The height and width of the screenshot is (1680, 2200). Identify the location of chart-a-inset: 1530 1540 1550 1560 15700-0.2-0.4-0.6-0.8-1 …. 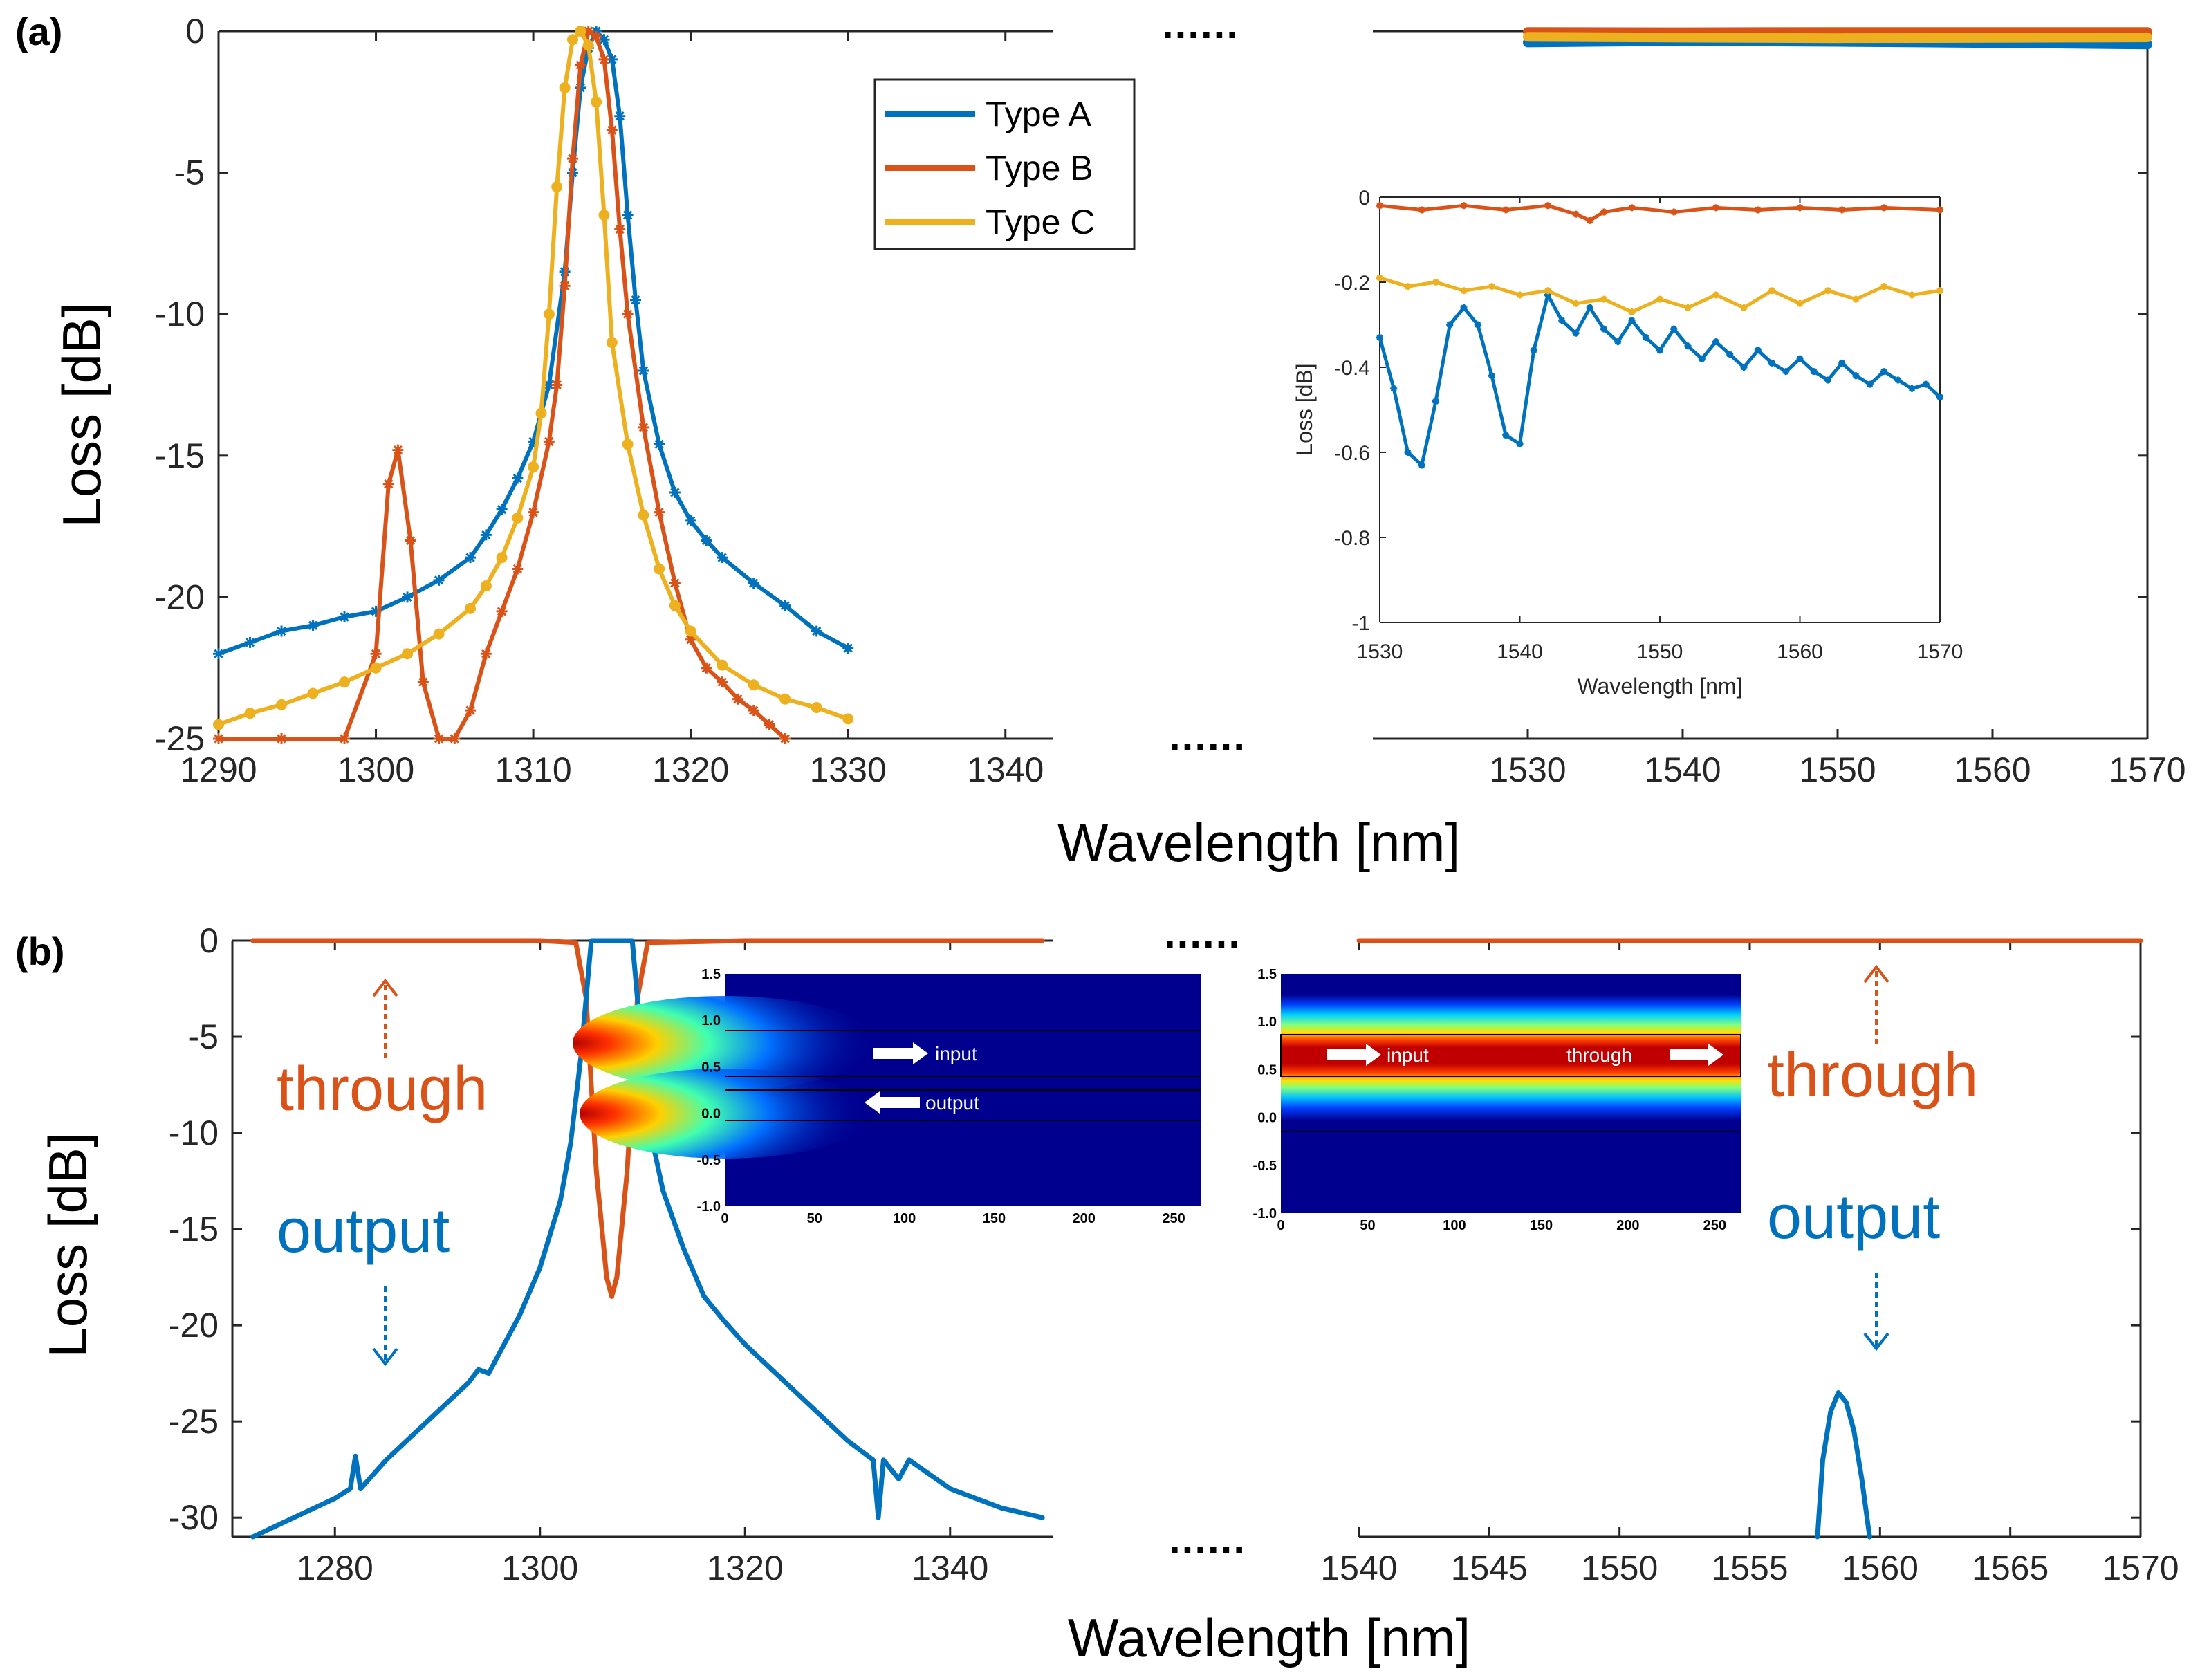
(1627, 443).